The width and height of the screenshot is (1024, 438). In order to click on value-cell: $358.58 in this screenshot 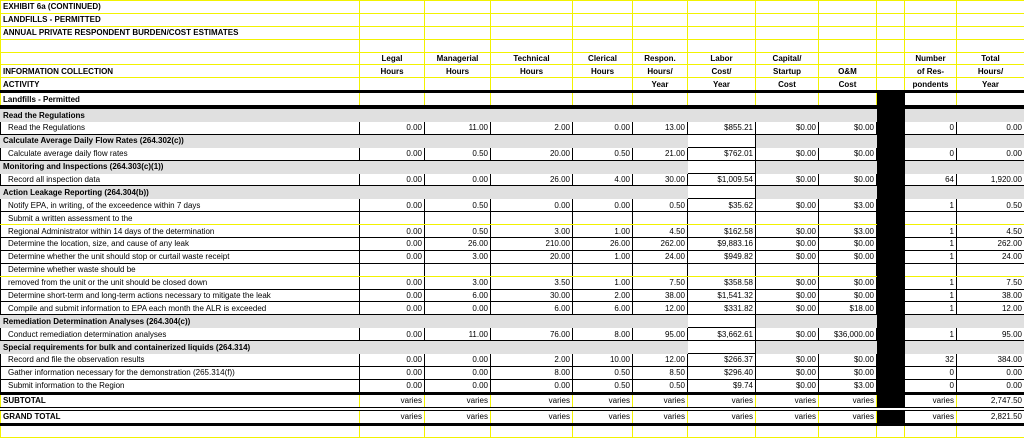, I will do `click(722, 282)`.